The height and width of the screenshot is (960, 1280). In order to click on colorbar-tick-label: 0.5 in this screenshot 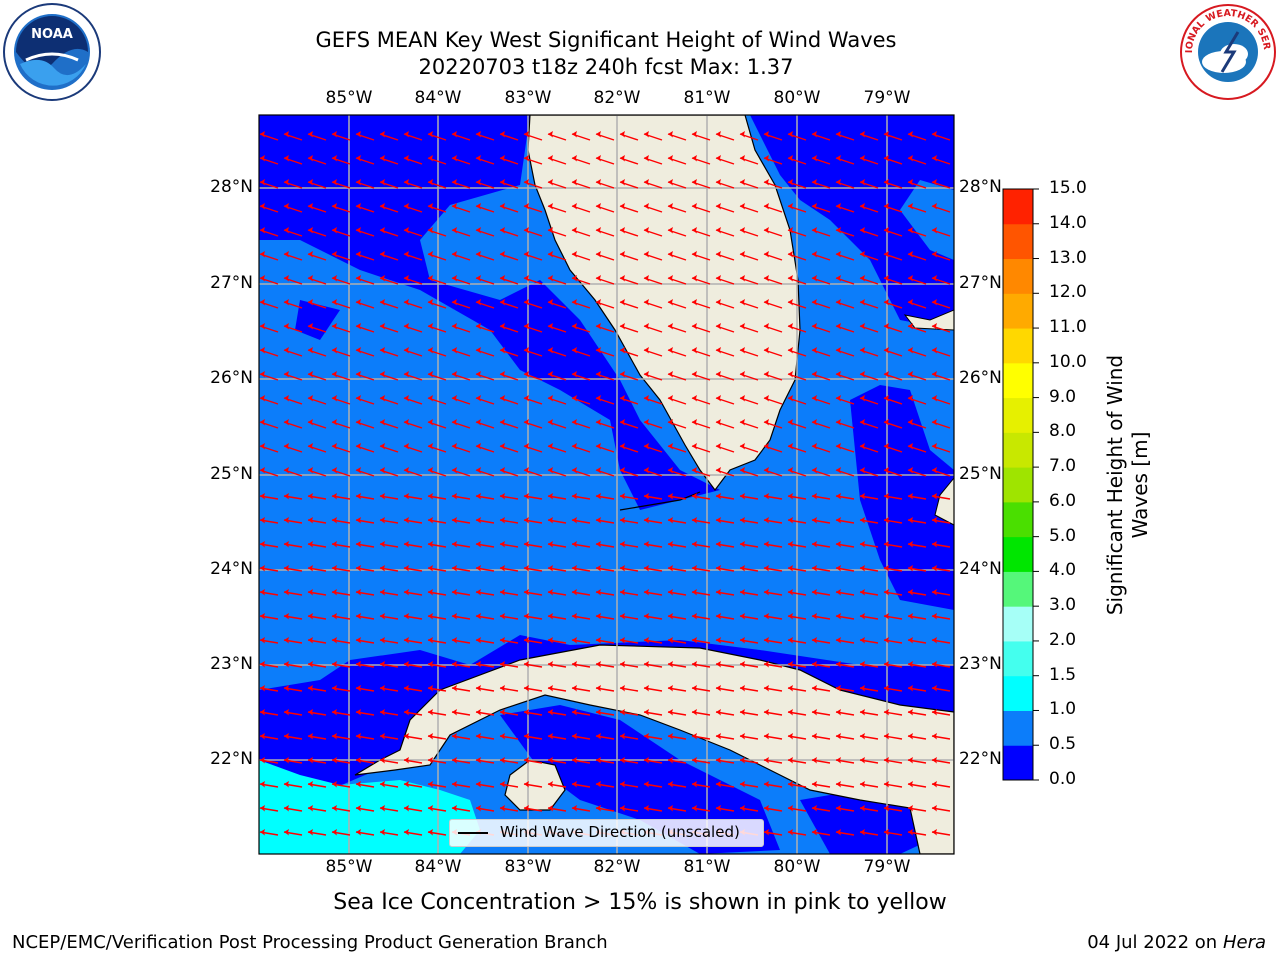, I will do `click(1063, 744)`.